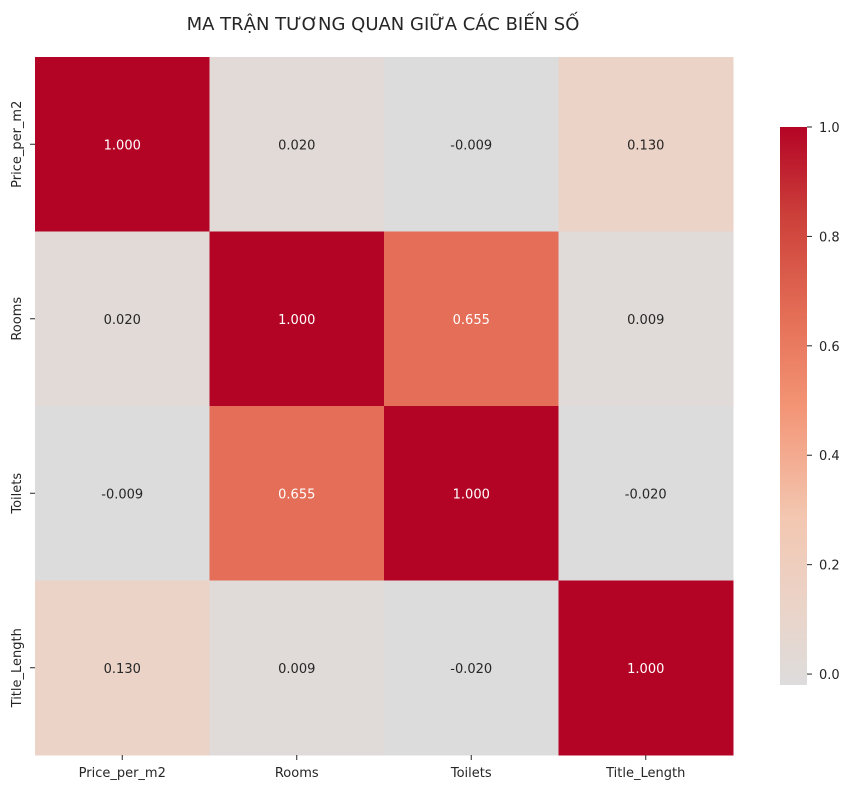 Image resolution: width=849 pixels, height=794 pixels. What do you see at coordinates (17, 319) in the screenshot?
I see `y-tick-label: Rooms` at bounding box center [17, 319].